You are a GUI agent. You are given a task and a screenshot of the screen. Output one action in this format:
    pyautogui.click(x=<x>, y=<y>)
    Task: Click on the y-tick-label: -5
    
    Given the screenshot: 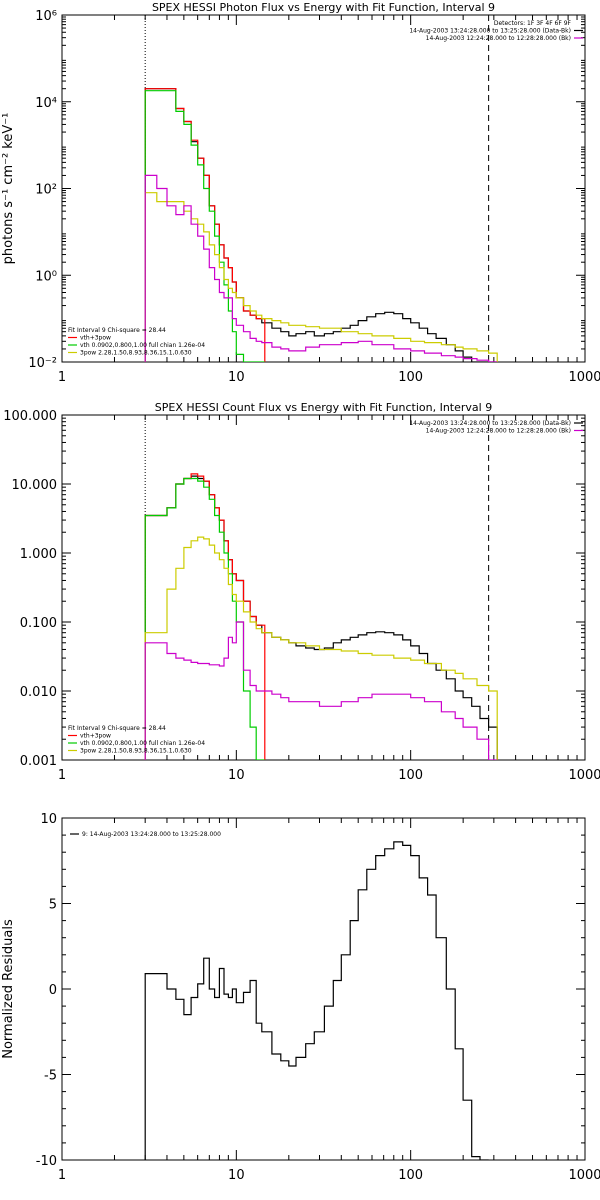 What is the action you would take?
    pyautogui.click(x=50, y=1076)
    